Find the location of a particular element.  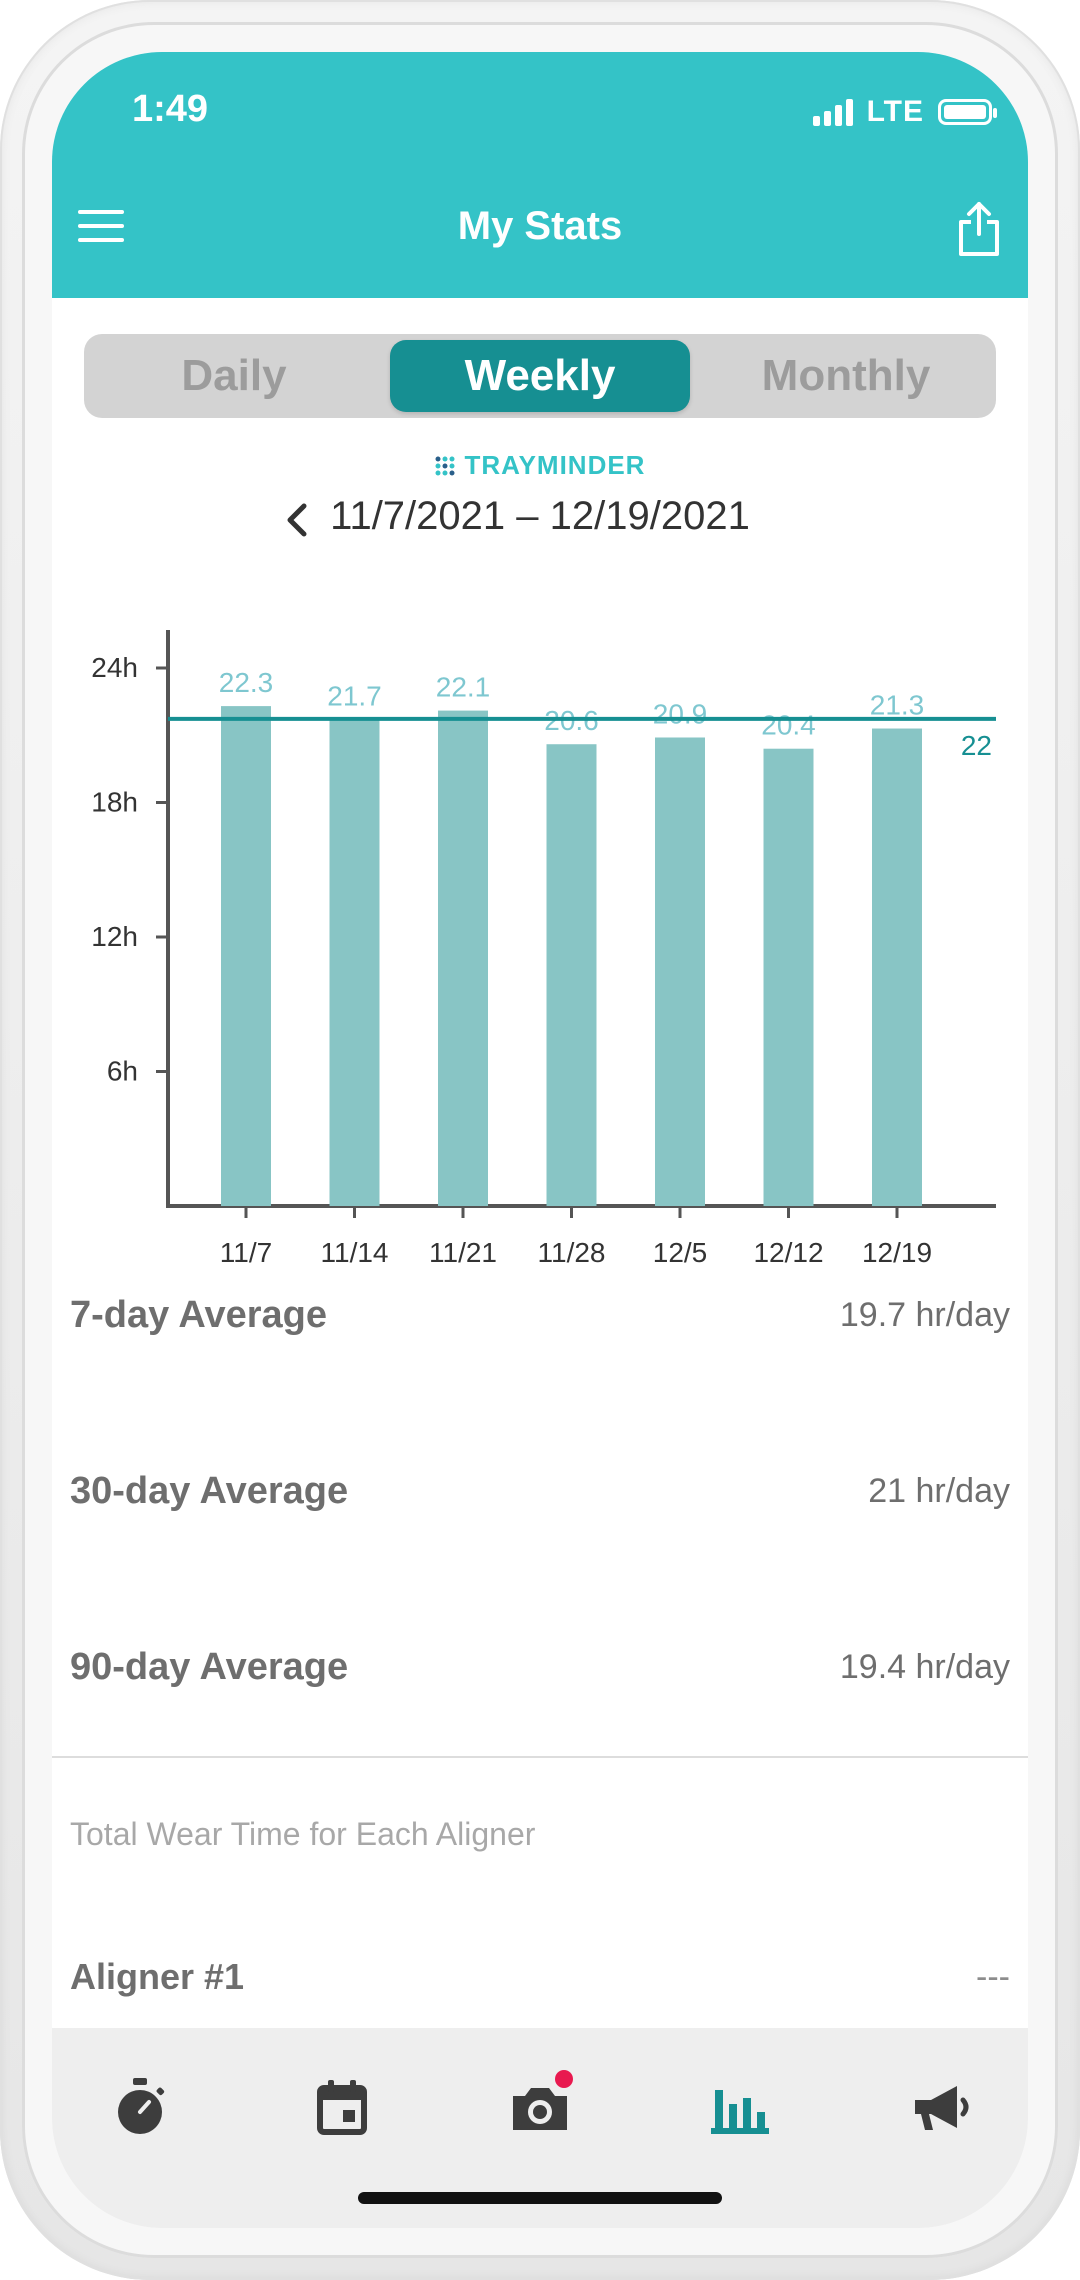

y-tick-label: 6h is located at coordinates (122, 1071).